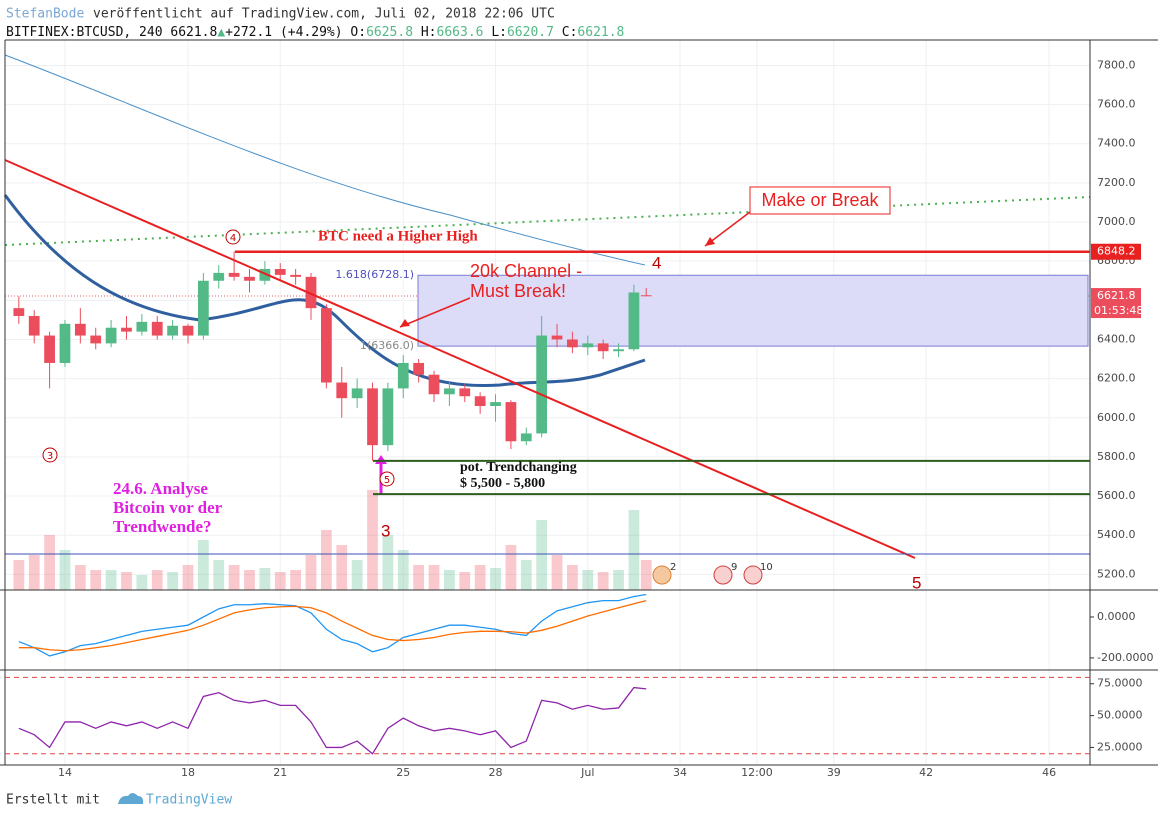  I want to click on event-count: 2, so click(673, 567).